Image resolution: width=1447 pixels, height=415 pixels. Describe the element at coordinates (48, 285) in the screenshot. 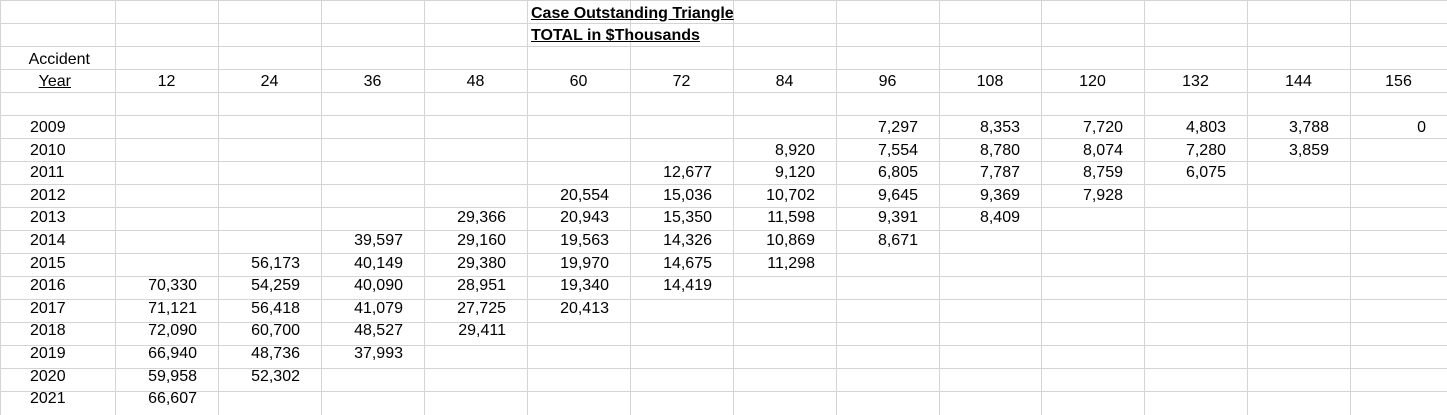

I see `accident-year-label: 2016` at that location.